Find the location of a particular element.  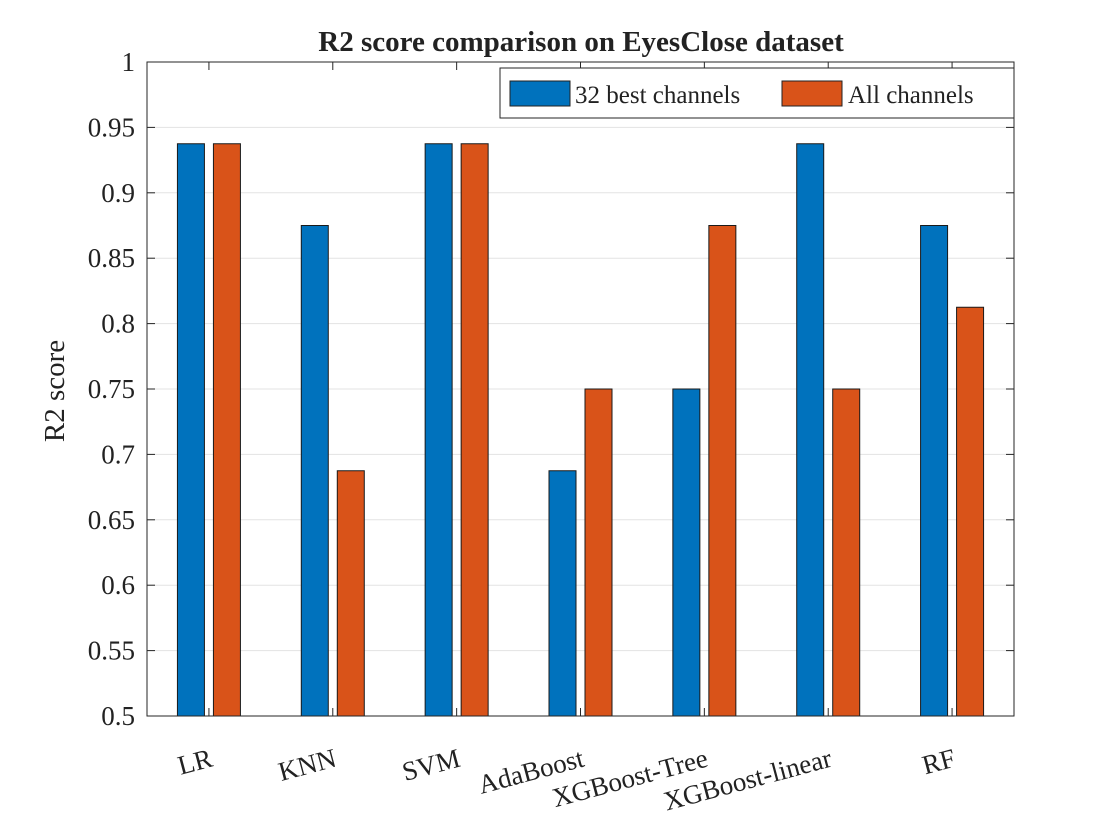

legend-swatch-all-channels is located at coordinates (812, 93).